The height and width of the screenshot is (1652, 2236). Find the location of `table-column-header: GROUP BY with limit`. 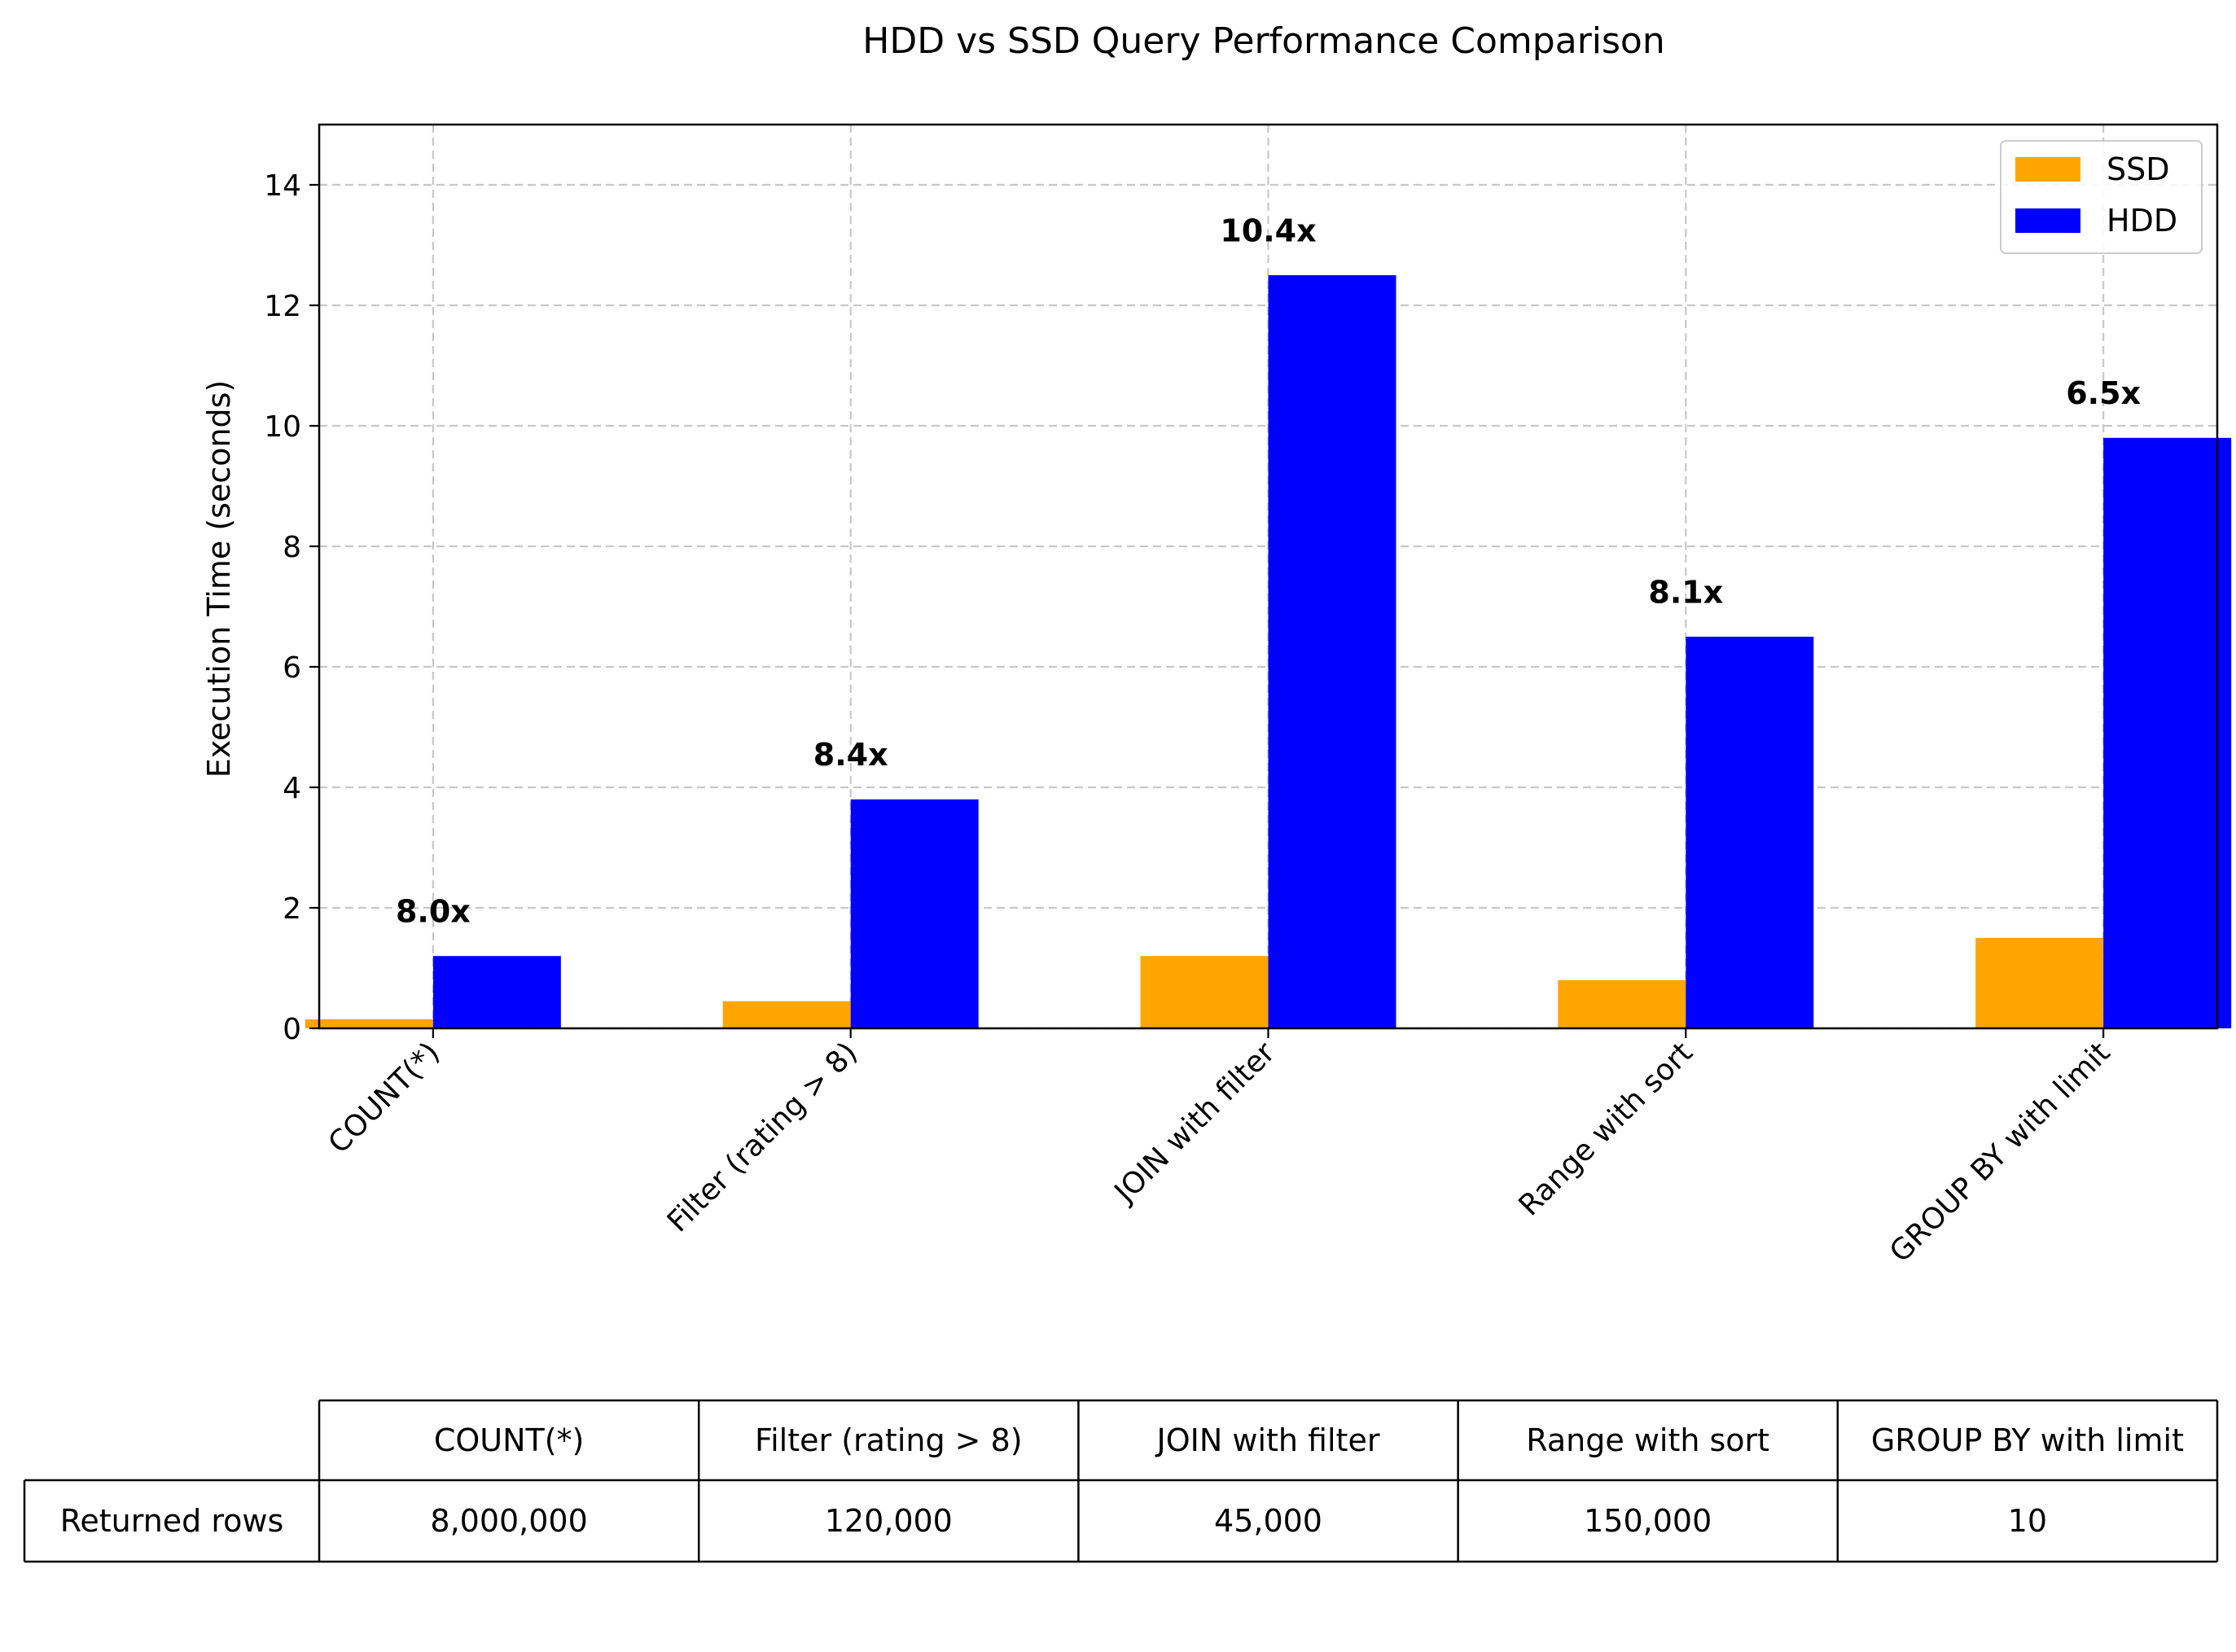

table-column-header: GROUP BY with limit is located at coordinates (2028, 1440).